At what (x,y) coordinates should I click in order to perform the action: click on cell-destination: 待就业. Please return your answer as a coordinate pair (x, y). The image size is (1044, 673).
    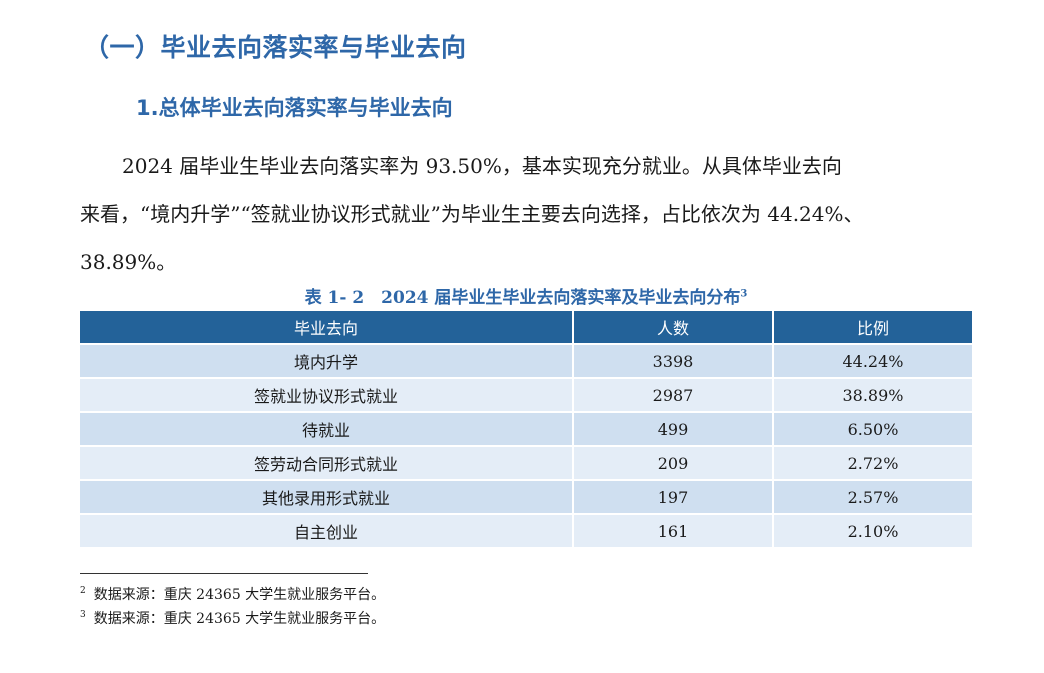
    Looking at the image, I should click on (327, 428).